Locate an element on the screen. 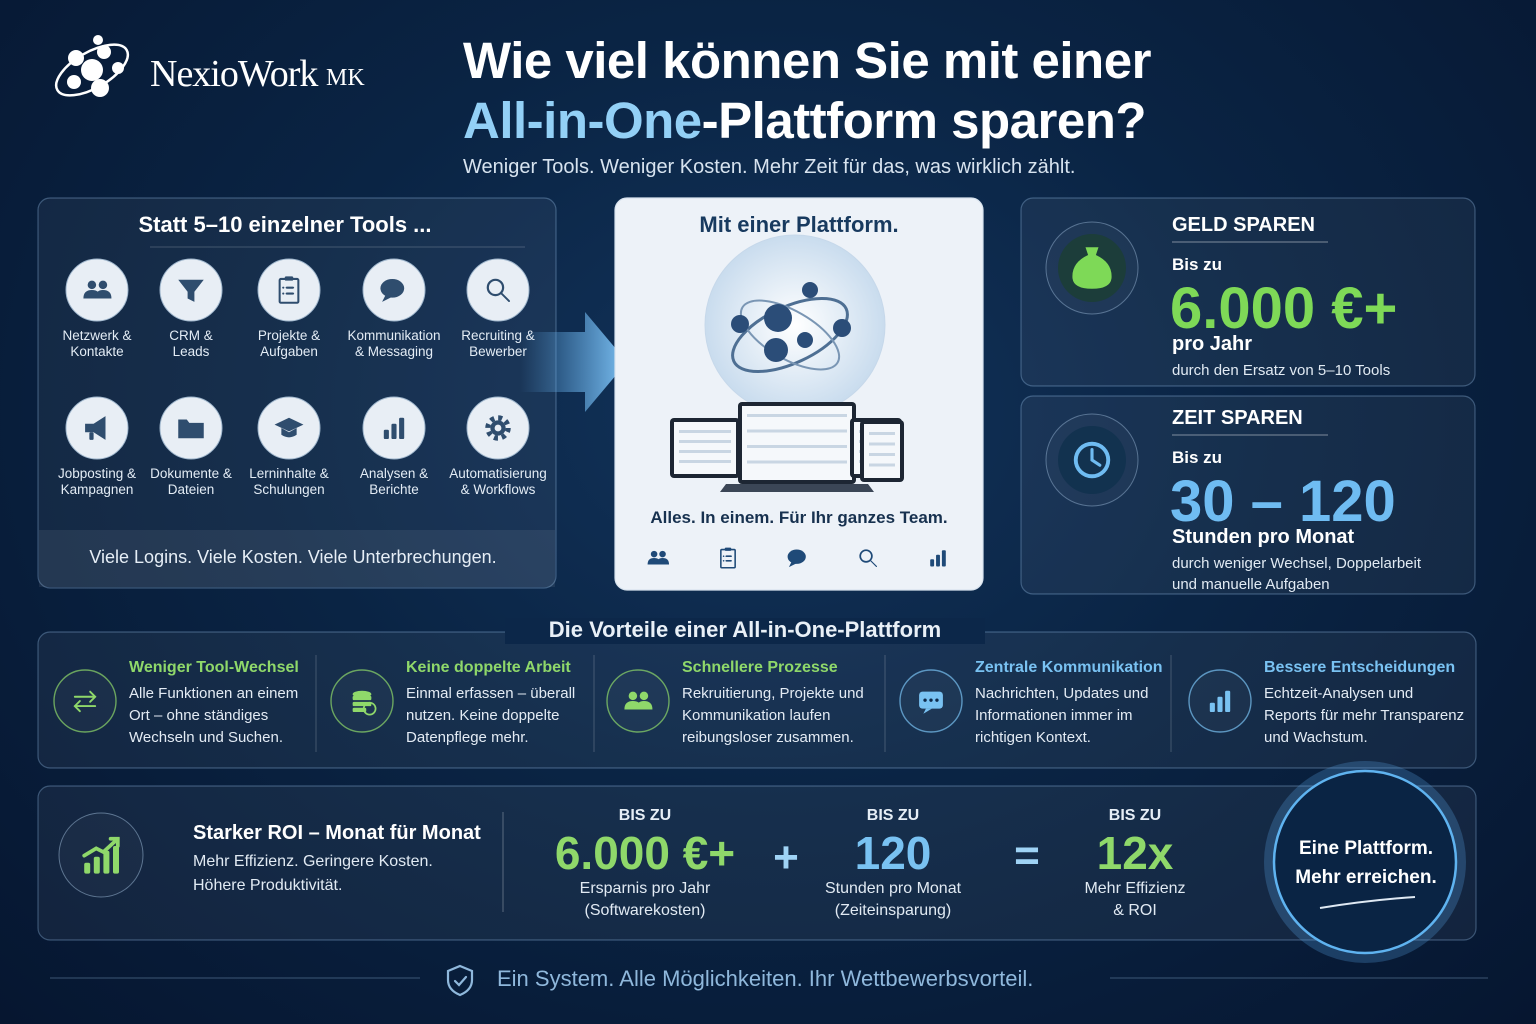  tools-footer-band is located at coordinates (297, 558).